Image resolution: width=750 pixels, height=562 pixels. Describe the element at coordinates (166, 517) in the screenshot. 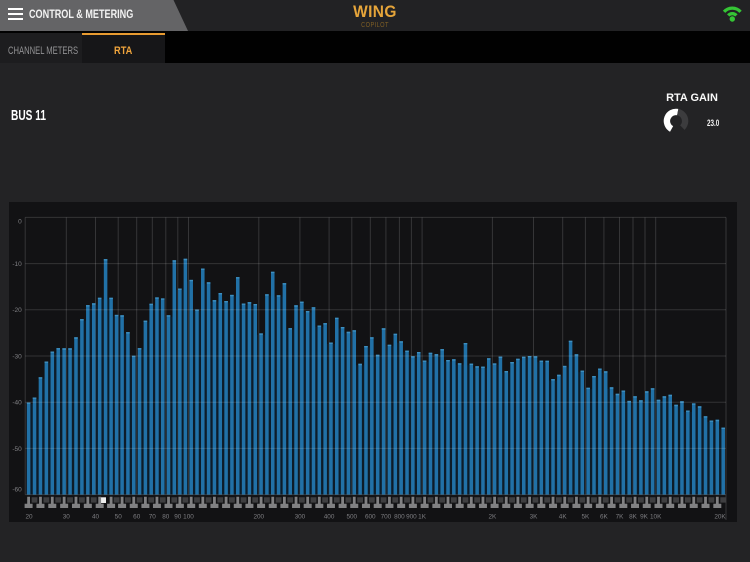

I see `svg-text: 80` at that location.